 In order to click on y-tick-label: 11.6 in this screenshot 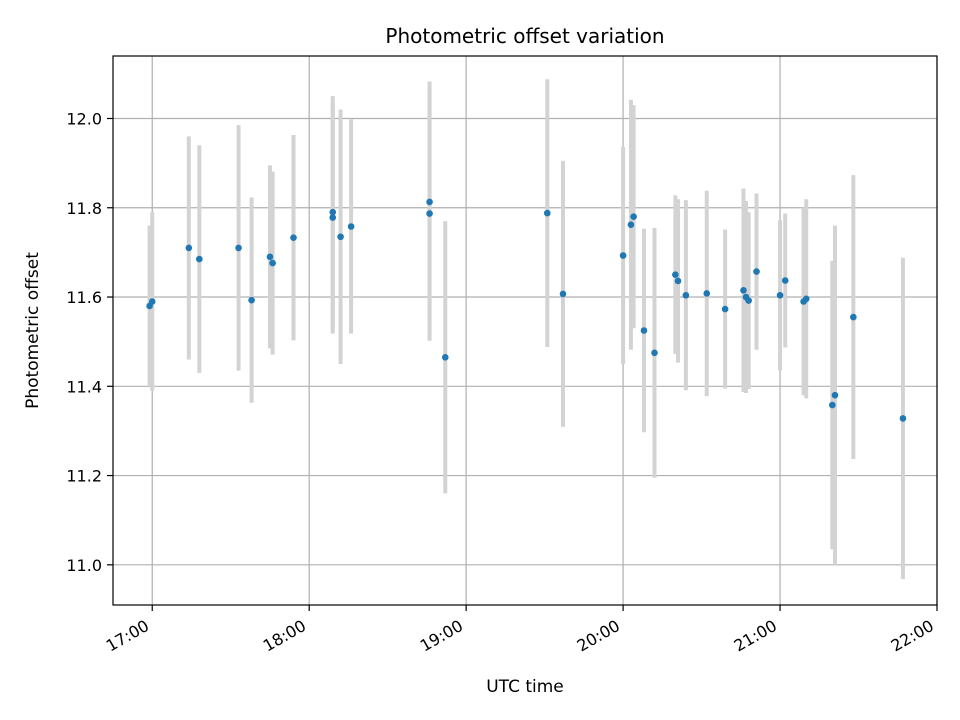, I will do `click(84, 297)`.